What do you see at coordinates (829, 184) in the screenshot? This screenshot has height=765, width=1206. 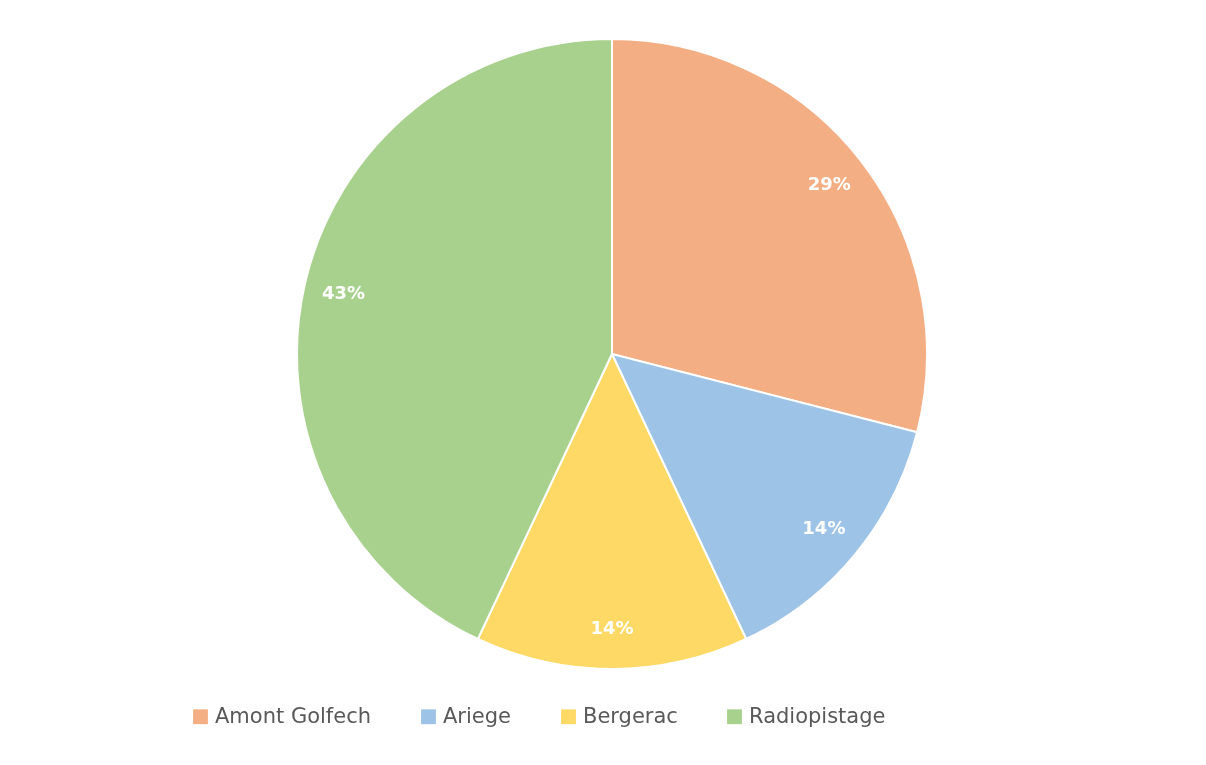 I see `data-label: 29%` at bounding box center [829, 184].